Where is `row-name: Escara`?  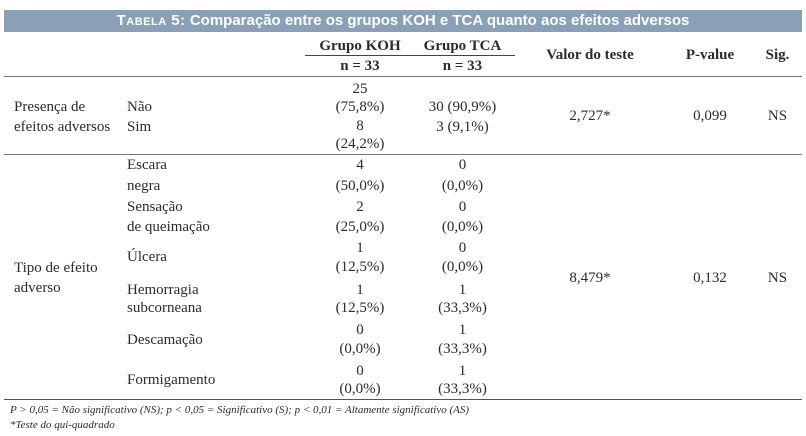
row-name: Escara is located at coordinates (147, 165).